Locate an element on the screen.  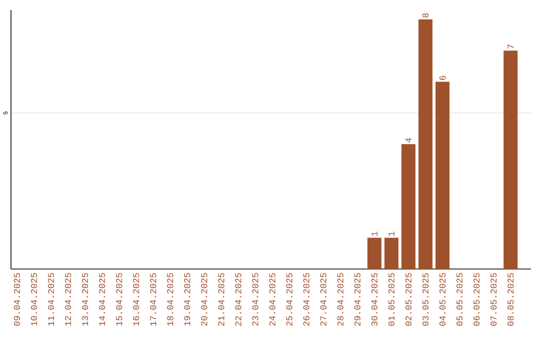
x-tick-label: 19.04.2025 is located at coordinates (187, 299).